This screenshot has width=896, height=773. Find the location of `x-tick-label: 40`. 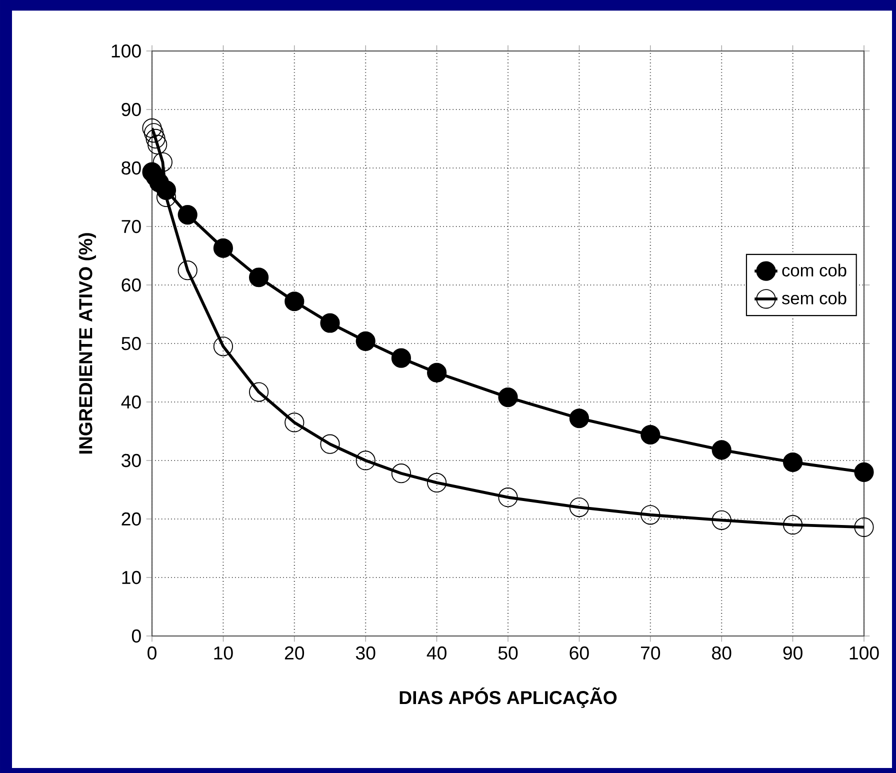

x-tick-label: 40 is located at coordinates (436, 653).